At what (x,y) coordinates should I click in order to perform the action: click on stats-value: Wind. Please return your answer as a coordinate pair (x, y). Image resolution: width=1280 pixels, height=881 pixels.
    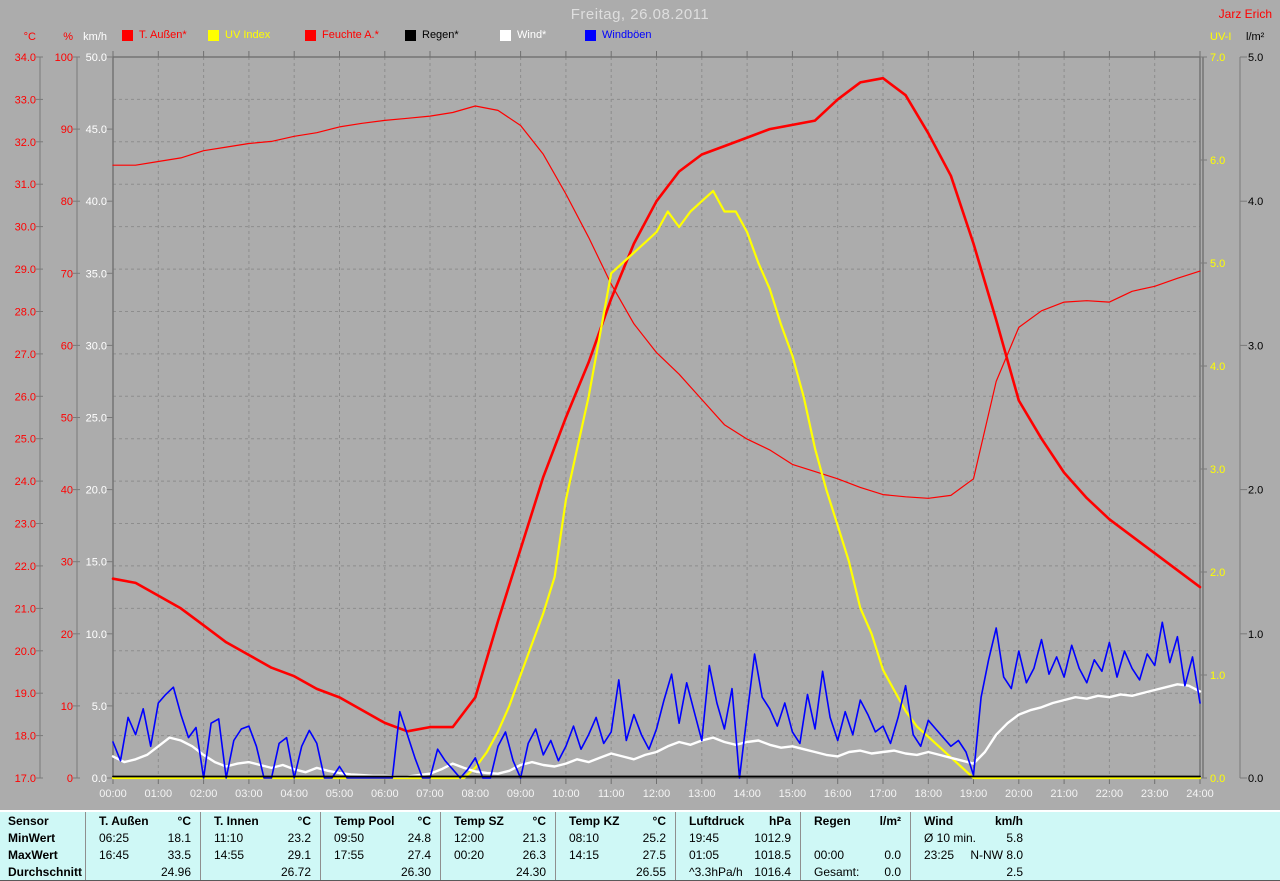
    Looking at the image, I should click on (939, 821).